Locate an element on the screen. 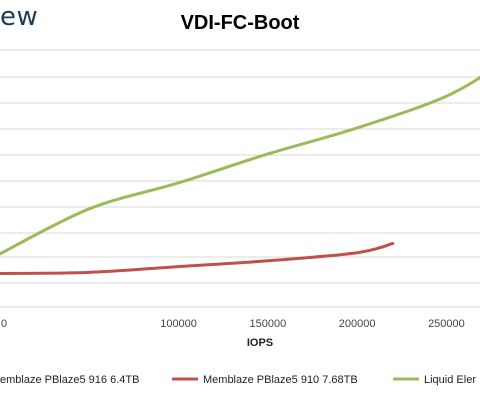 The image size is (480, 401). chart-title: VDI-FC-Boot is located at coordinates (240, 23).